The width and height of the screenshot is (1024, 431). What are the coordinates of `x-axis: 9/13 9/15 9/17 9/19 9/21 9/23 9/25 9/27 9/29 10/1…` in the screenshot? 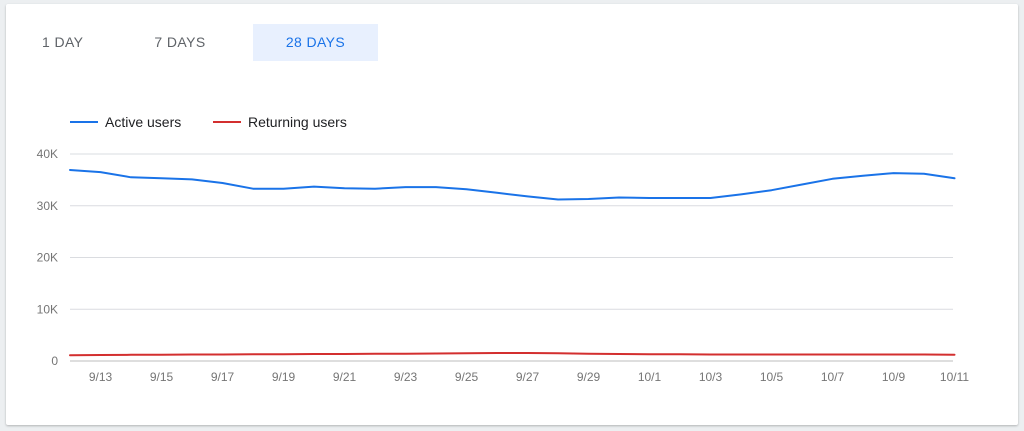 It's located at (529, 377).